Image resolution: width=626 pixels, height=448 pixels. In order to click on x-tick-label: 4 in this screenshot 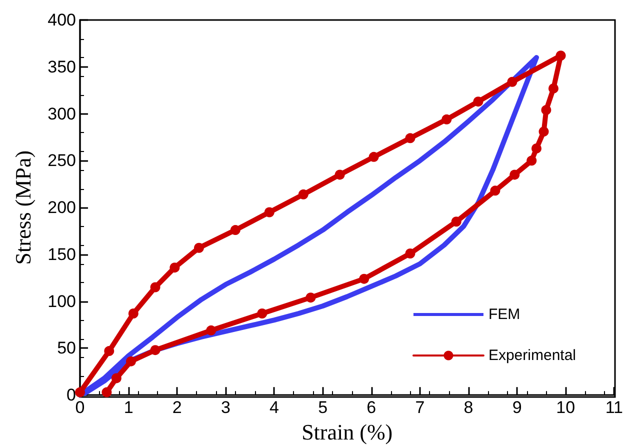, I will do `click(274, 408)`.